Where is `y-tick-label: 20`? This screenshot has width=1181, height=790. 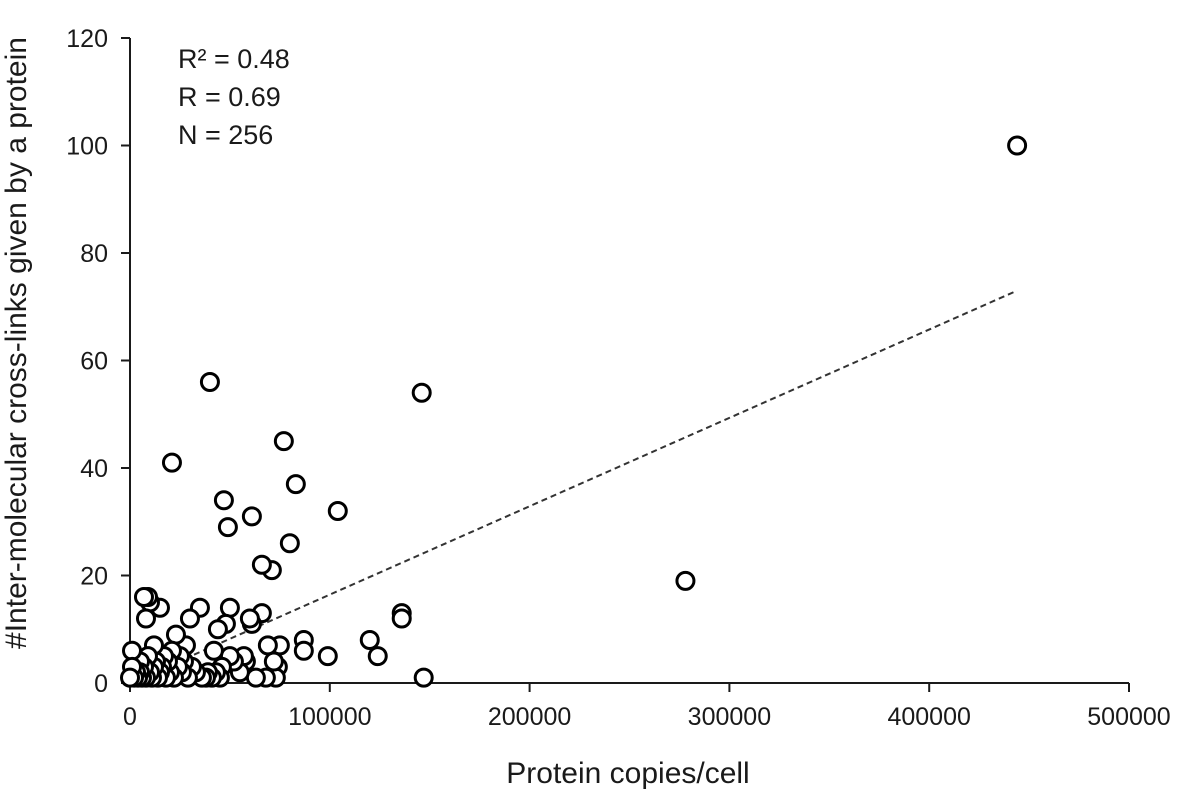 y-tick-label: 20 is located at coordinates (94, 577).